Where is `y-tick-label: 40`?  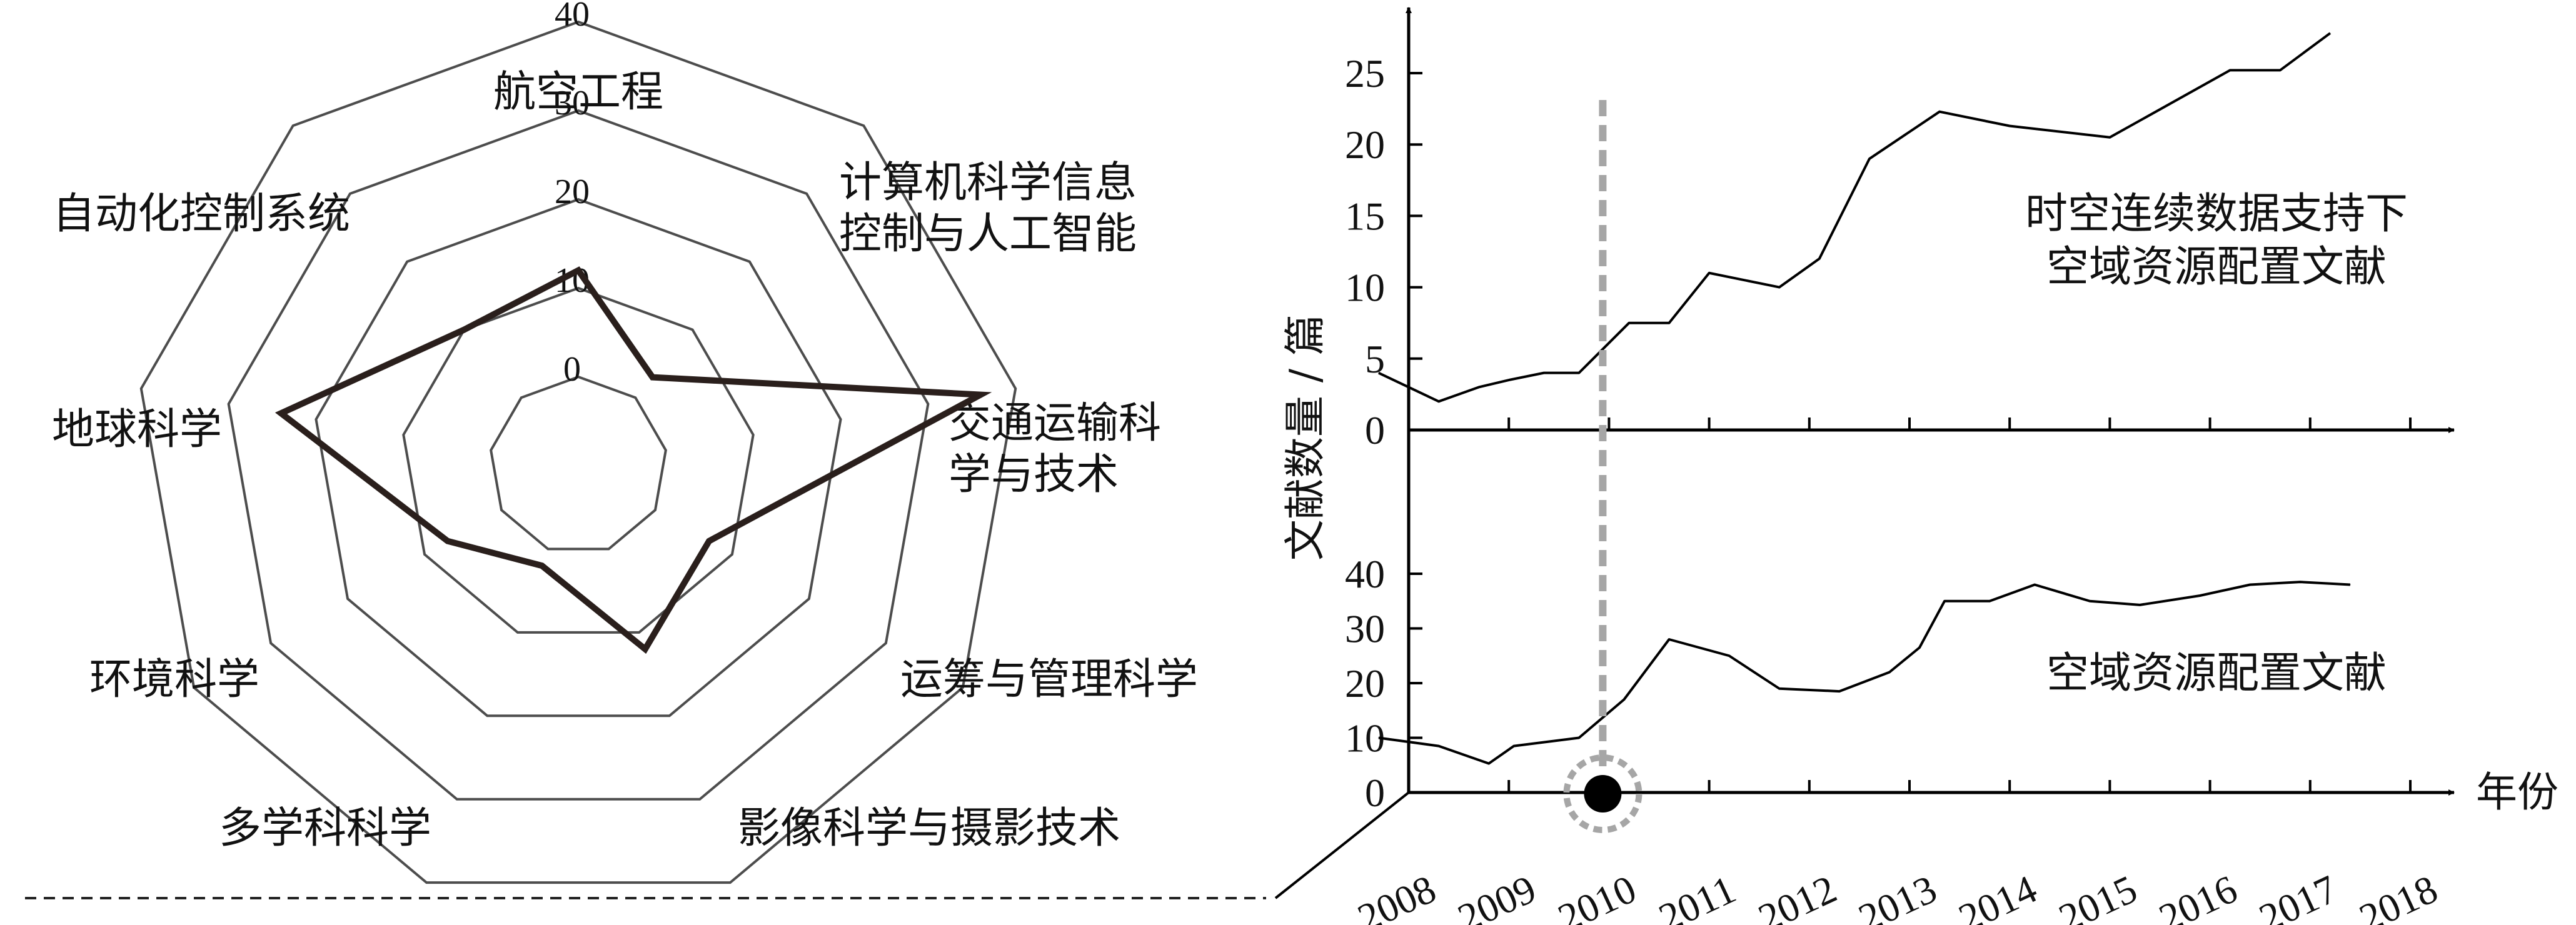
y-tick-label: 40 is located at coordinates (1365, 574).